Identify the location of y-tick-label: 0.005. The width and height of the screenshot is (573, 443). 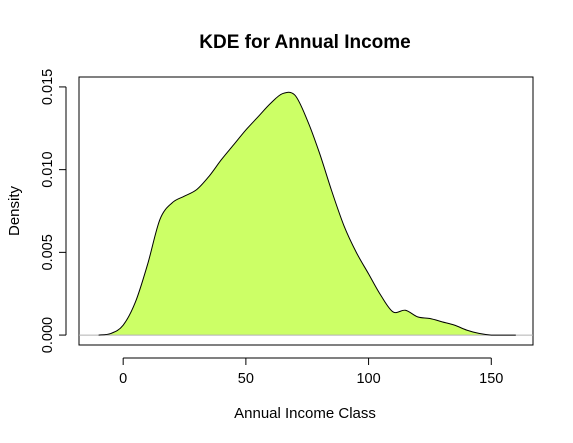
(48, 252).